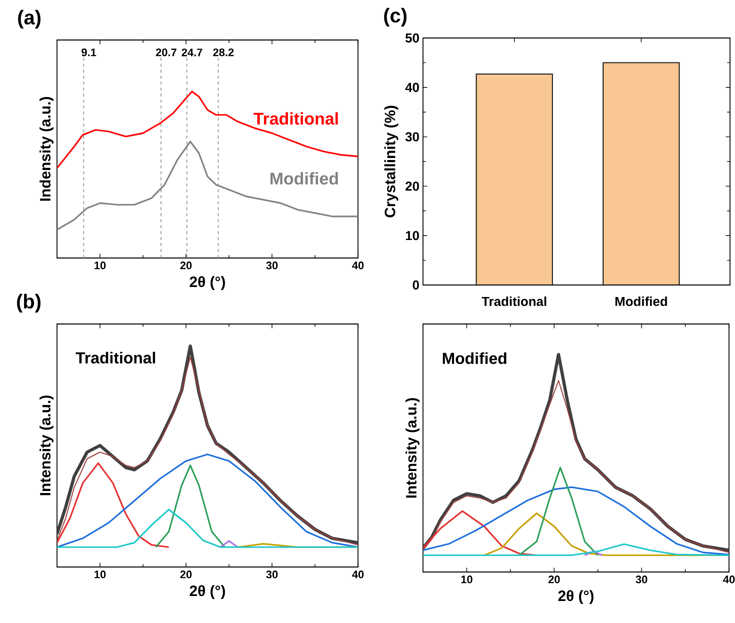 The height and width of the screenshot is (623, 735). I want to click on text: 9.1, so click(89, 52).